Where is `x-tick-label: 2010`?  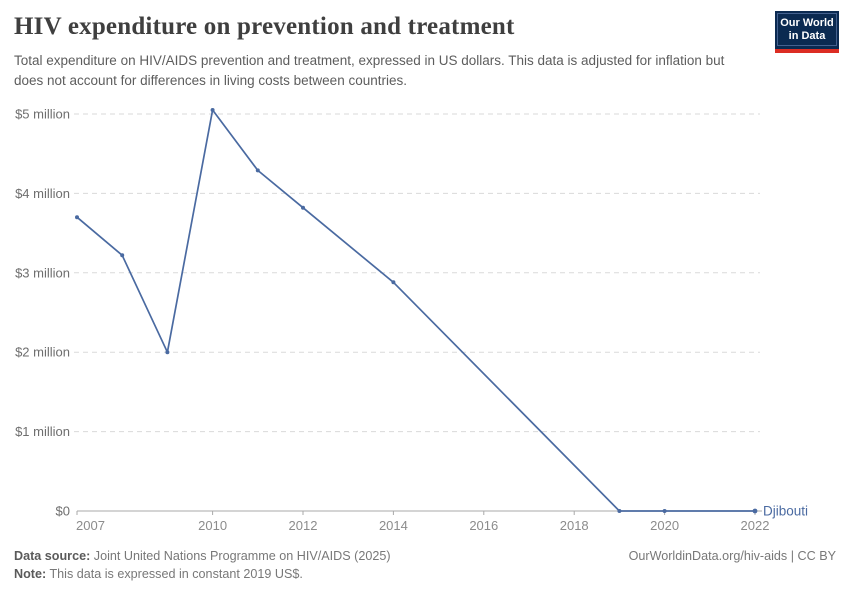 x-tick-label: 2010 is located at coordinates (212, 525).